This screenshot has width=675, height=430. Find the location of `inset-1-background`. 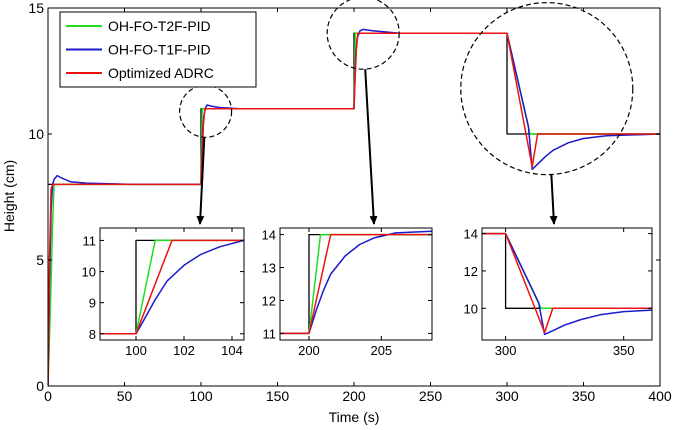

inset-1-background is located at coordinates (172, 284).